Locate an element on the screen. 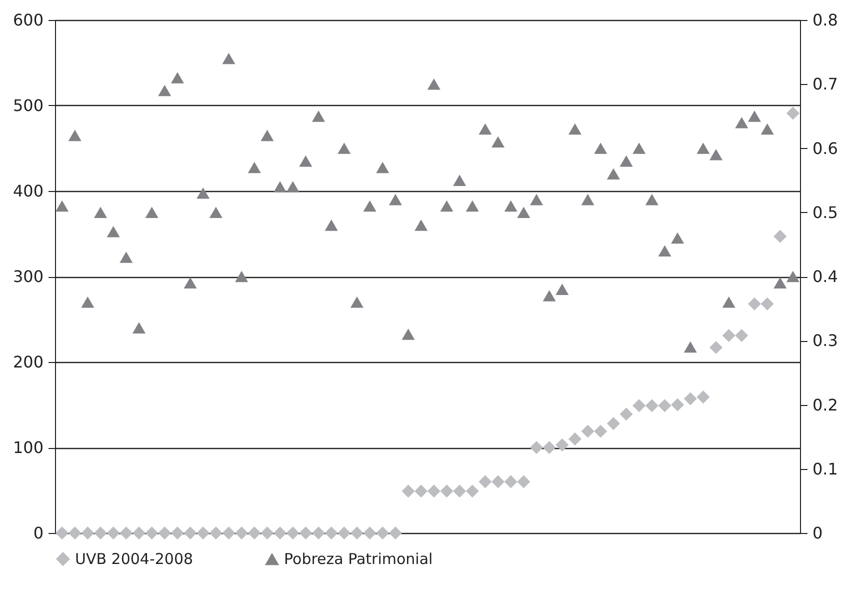 The image size is (841, 591). y-tick-label: 500 is located at coordinates (28, 105).